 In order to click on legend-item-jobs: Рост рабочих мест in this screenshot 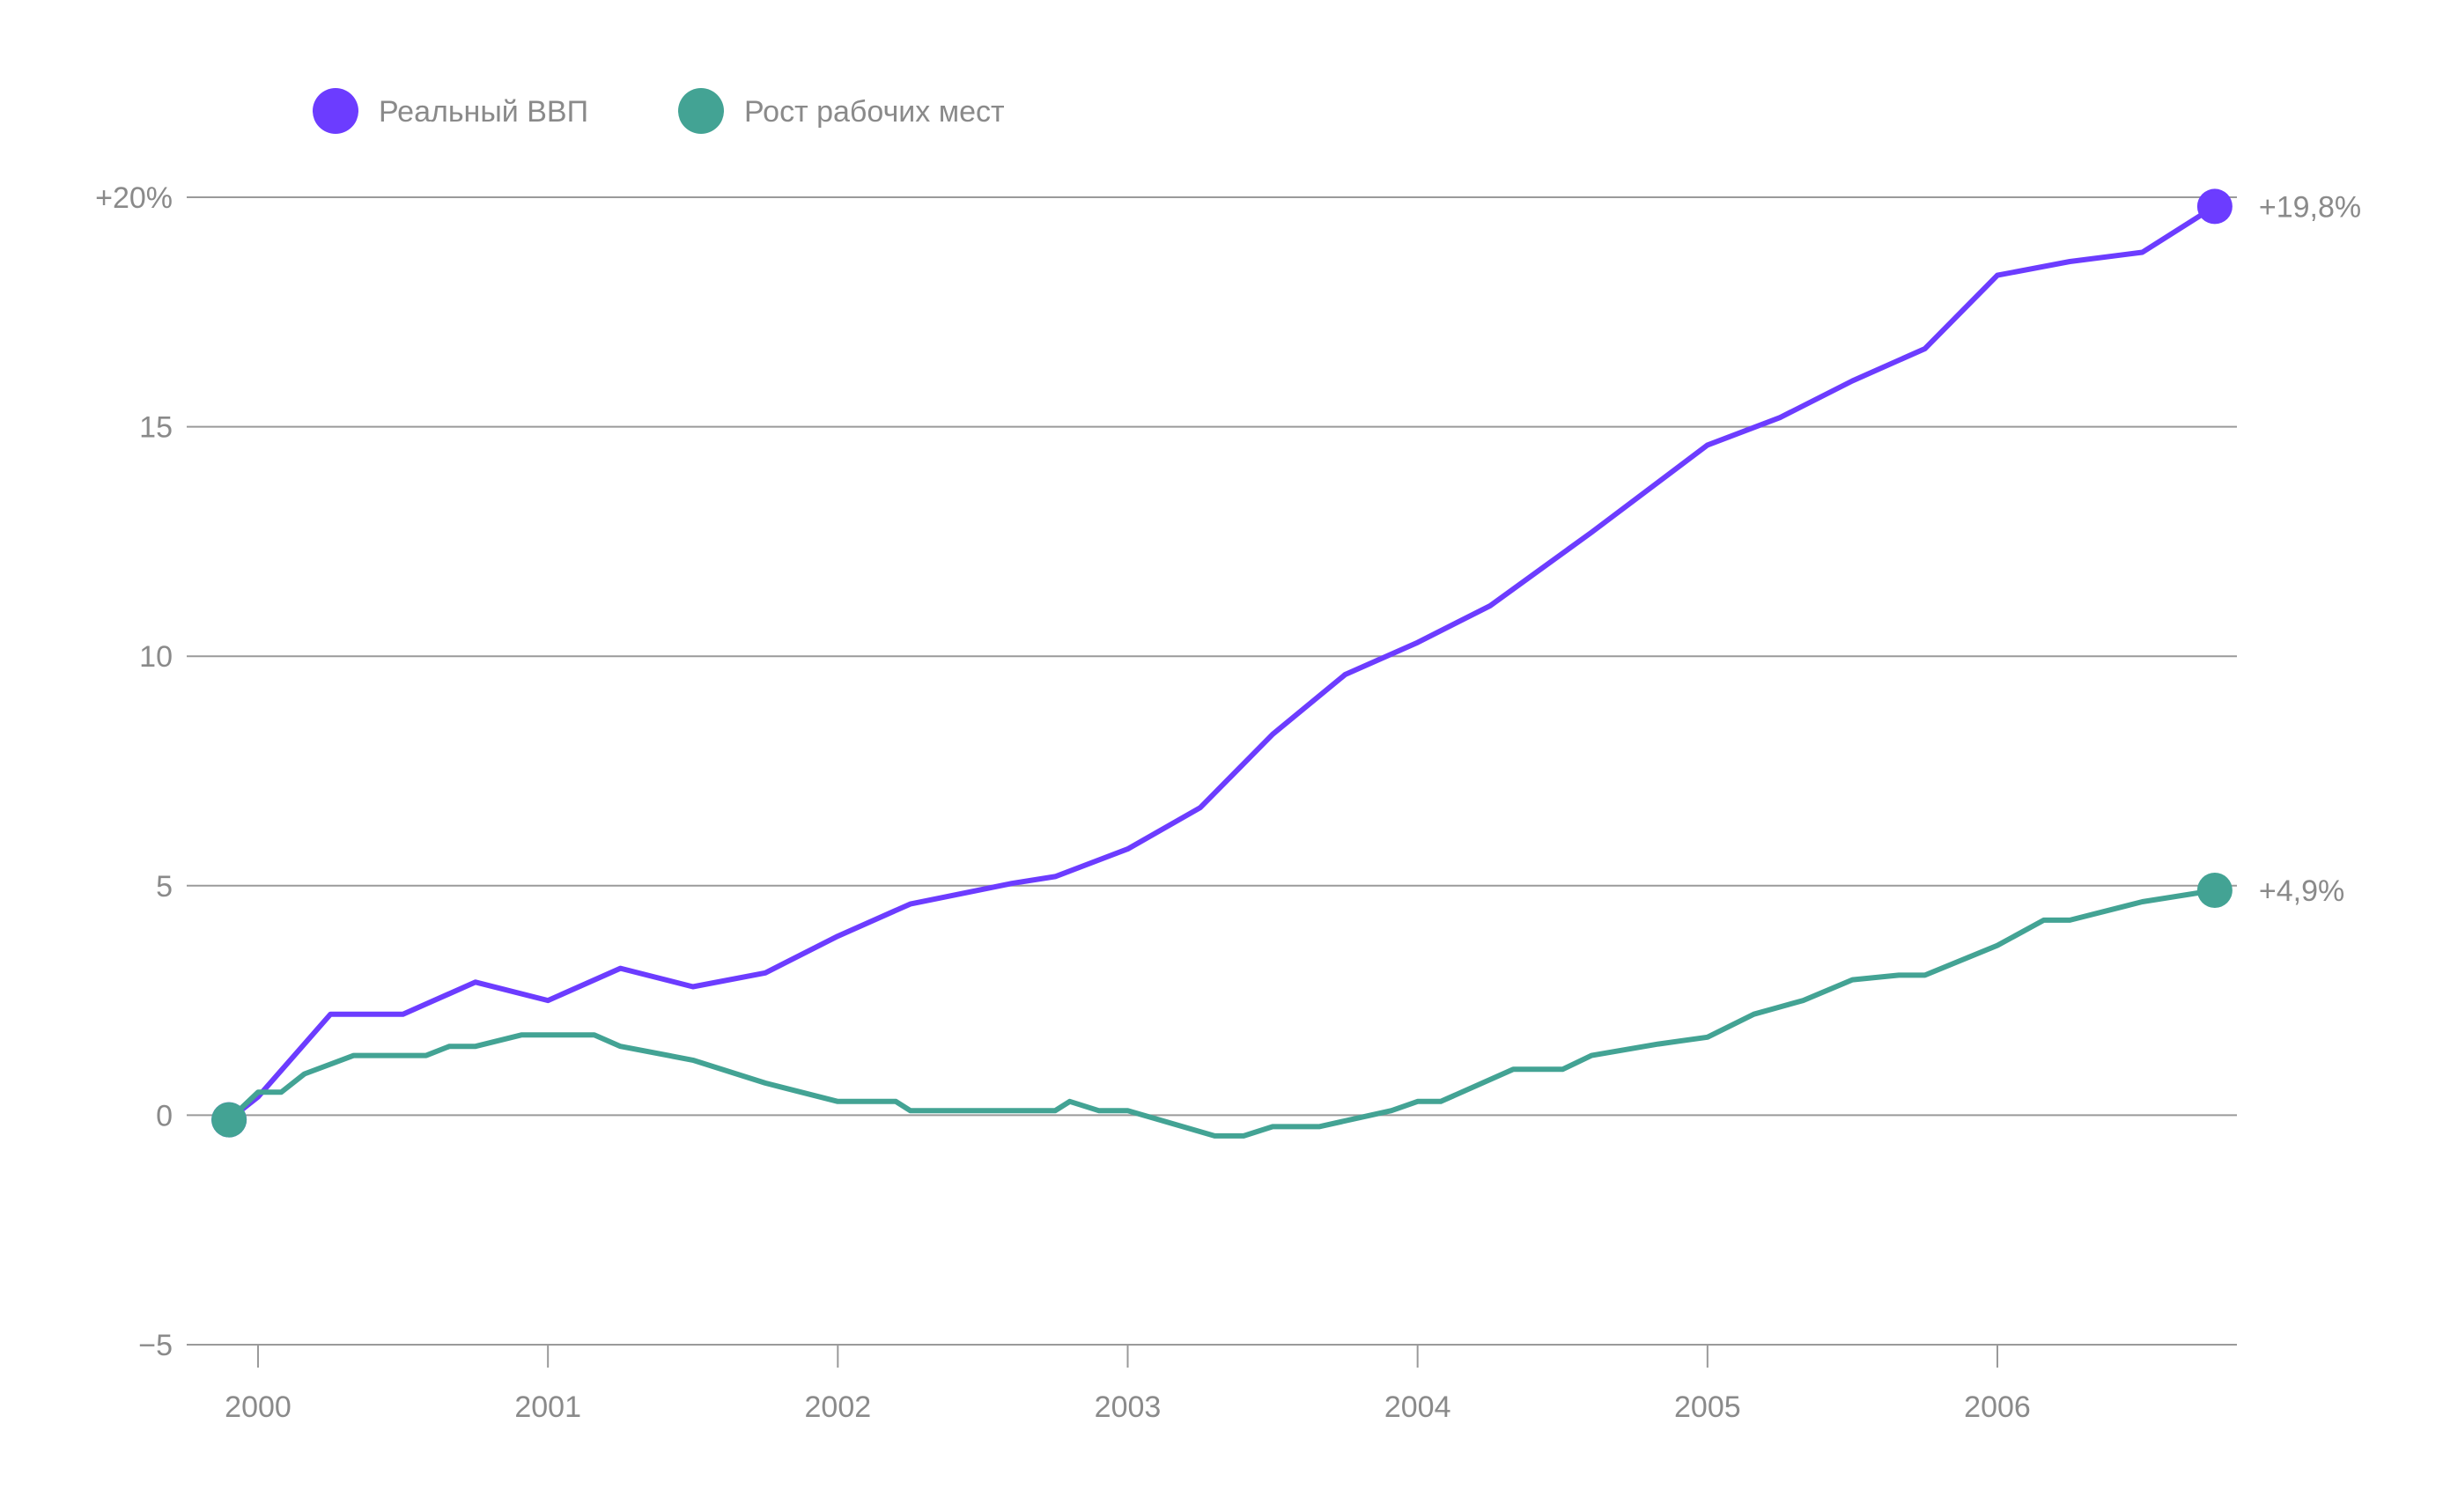, I will do `click(841, 111)`.